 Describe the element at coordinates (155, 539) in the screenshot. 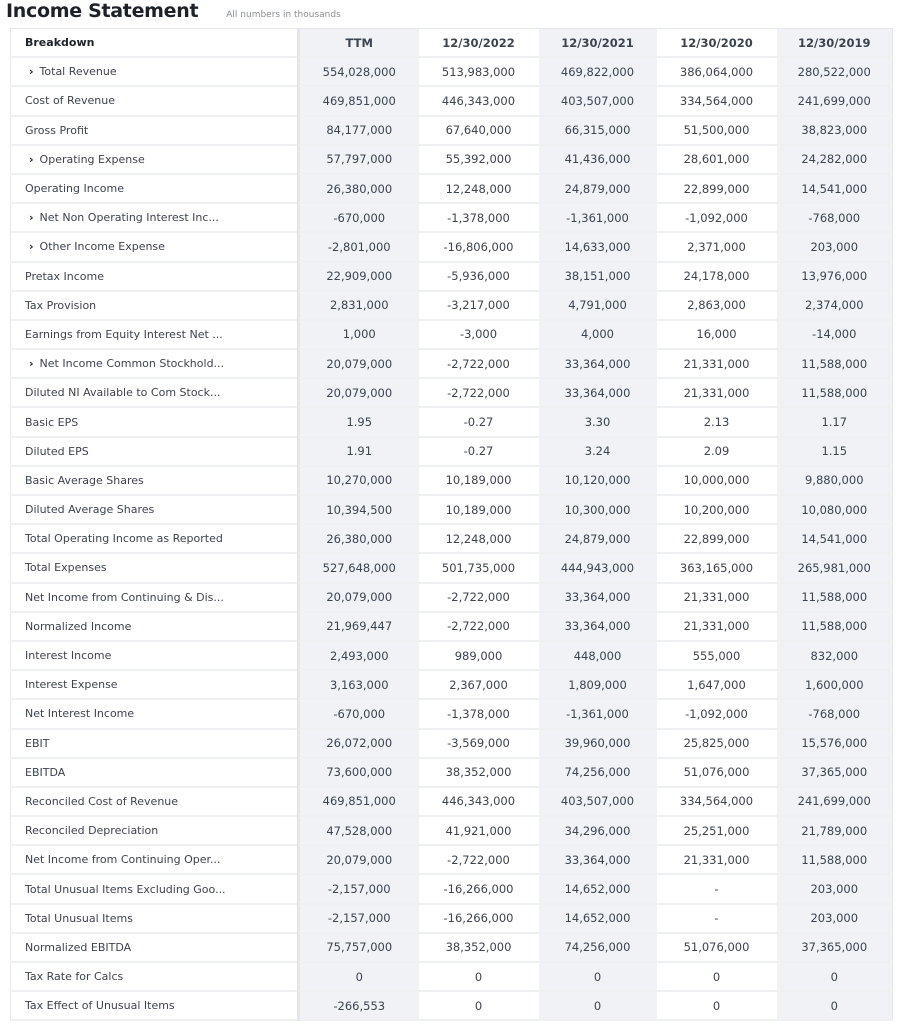

I see `row-label: Total Operating Income as Reported` at that location.